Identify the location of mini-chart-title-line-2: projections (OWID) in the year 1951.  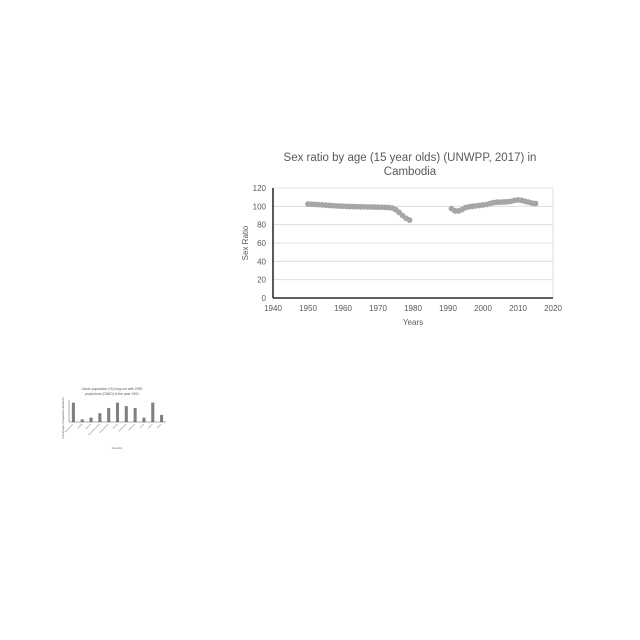
(112, 394).